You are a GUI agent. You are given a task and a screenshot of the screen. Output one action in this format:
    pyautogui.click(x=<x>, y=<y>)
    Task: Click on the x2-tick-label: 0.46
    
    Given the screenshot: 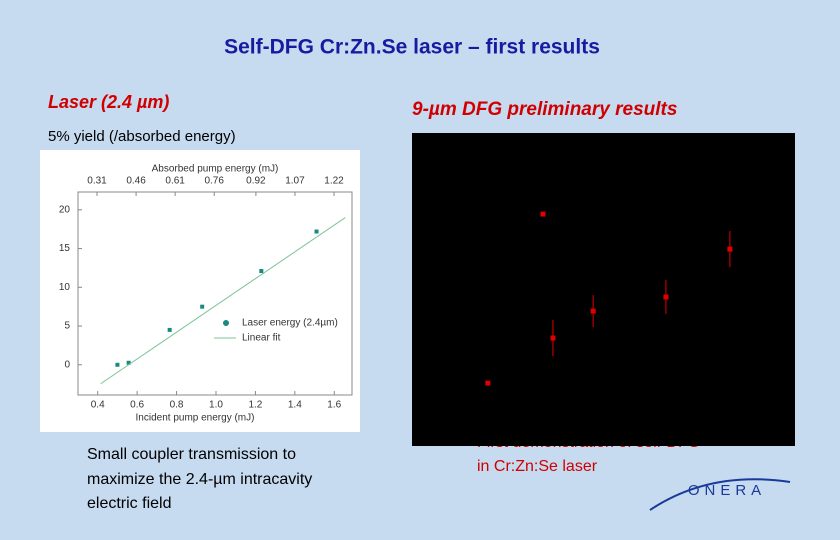 What is the action you would take?
    pyautogui.click(x=136, y=181)
    